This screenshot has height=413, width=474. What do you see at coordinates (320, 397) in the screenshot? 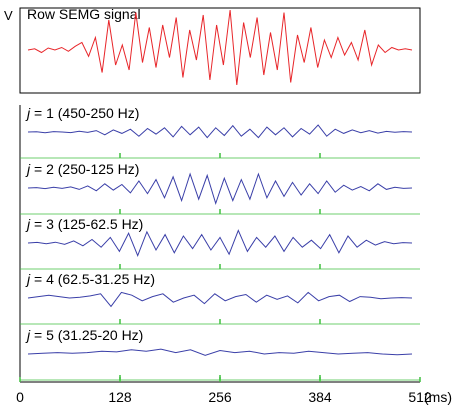
I see `x-tick-label-384: 384` at bounding box center [320, 397].